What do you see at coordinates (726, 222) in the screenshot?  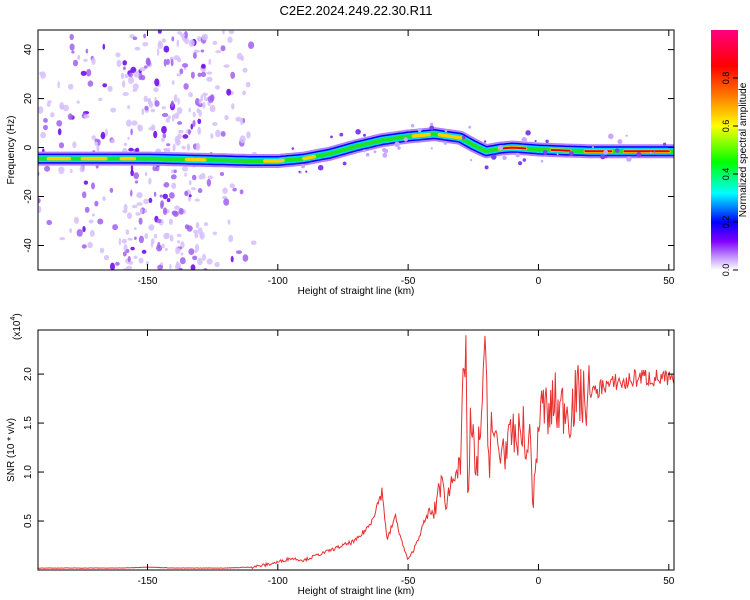 I see `colorbar-tick-label: 0.2` at bounding box center [726, 222].